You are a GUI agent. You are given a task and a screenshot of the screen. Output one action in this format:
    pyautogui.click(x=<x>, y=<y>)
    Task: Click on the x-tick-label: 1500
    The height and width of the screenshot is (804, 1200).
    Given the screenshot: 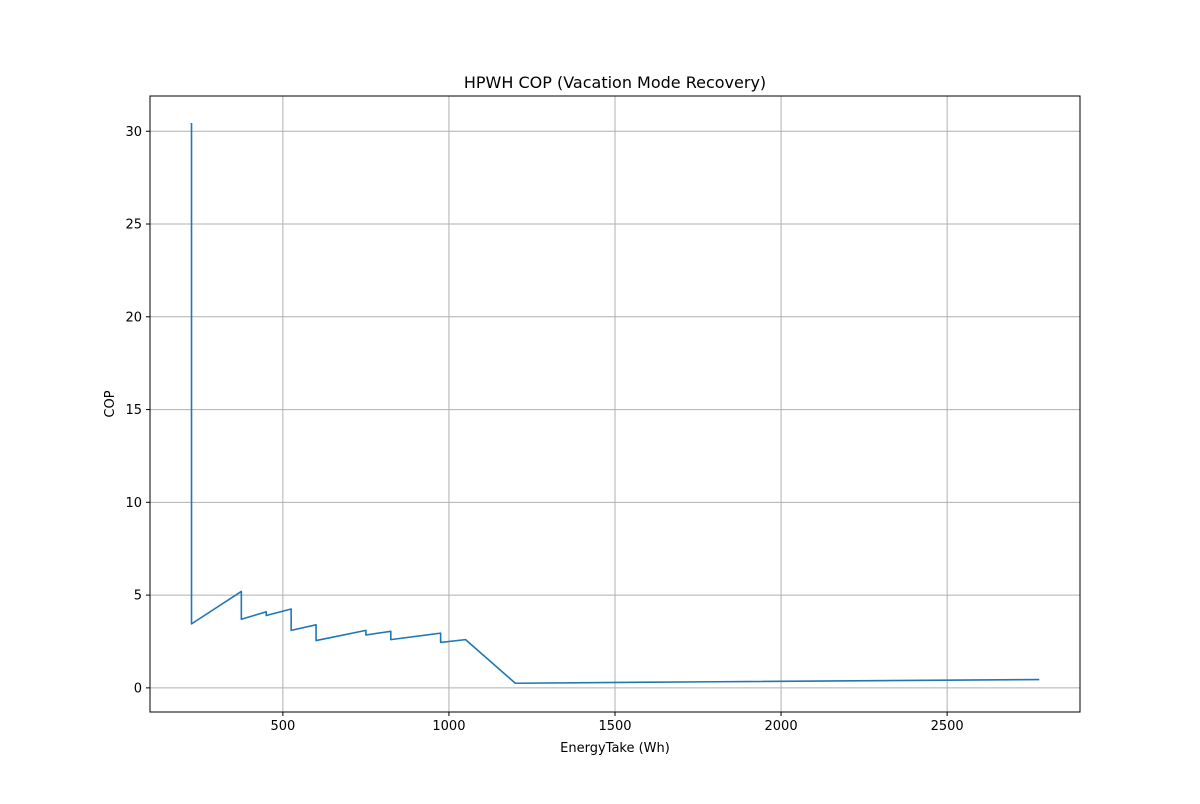 What is the action you would take?
    pyautogui.click(x=614, y=726)
    